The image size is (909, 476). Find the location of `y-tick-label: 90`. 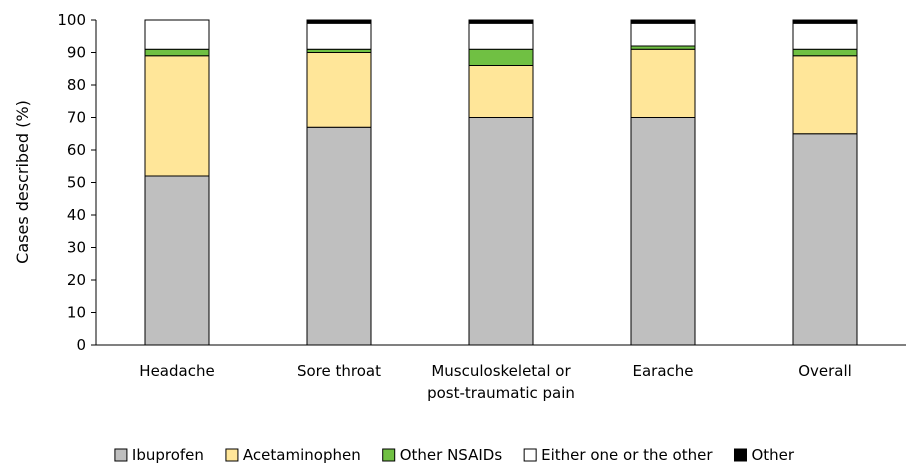

y-tick-label: 90 is located at coordinates (76, 53).